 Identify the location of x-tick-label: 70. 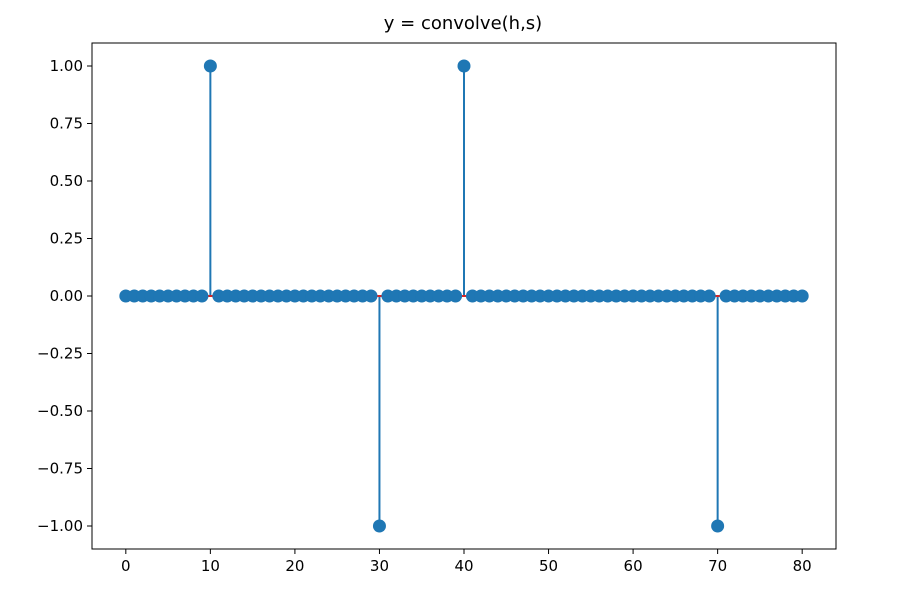
(717, 566).